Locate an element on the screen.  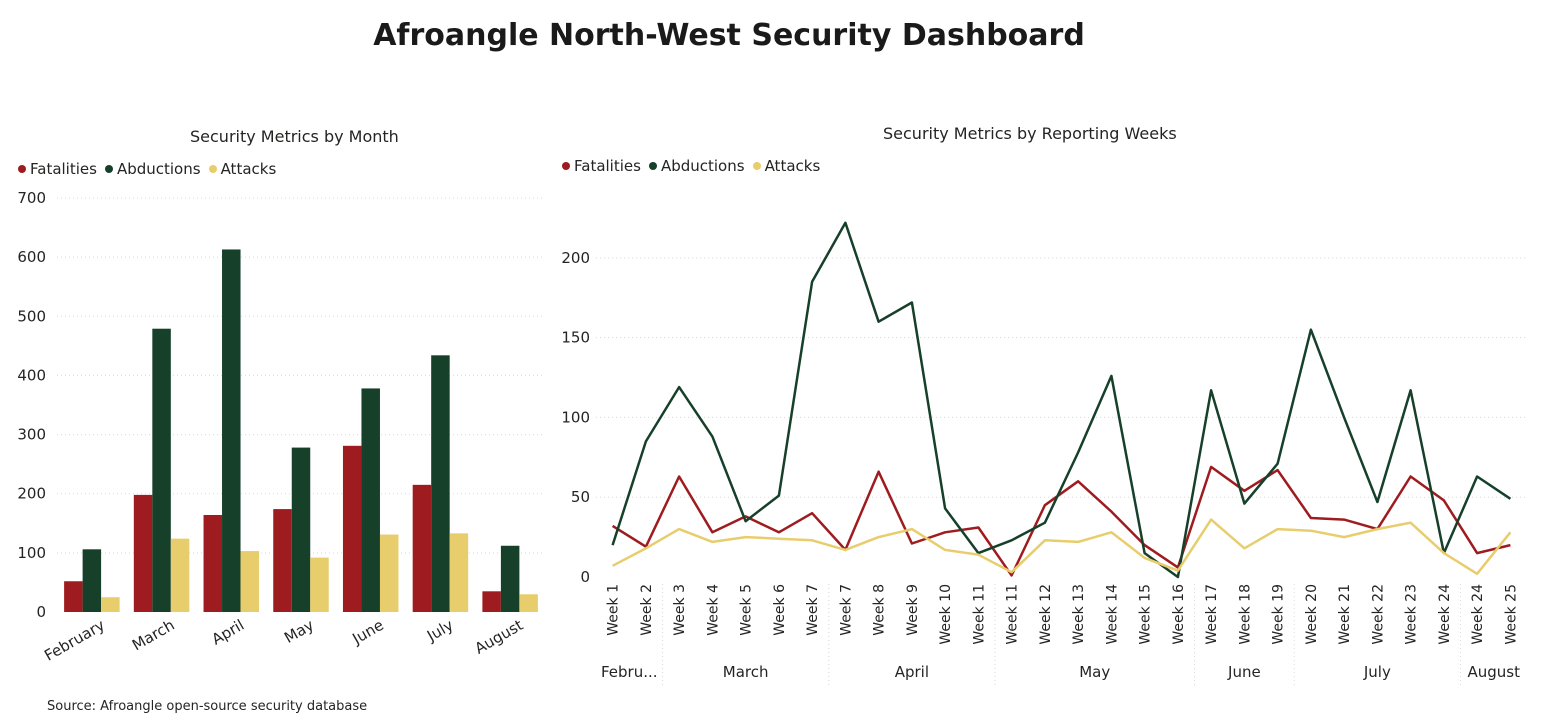
x-tick-label: Week 20 is located at coordinates (1312, 614).